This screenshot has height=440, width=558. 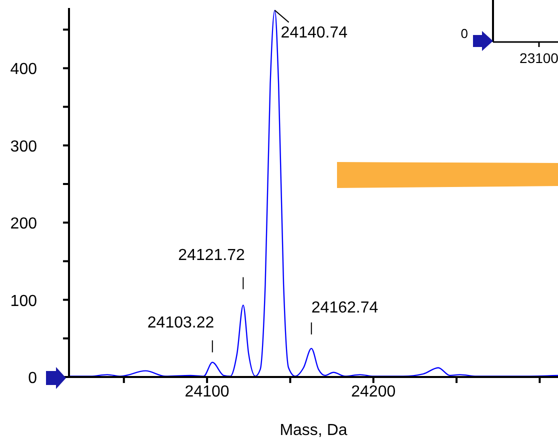 What do you see at coordinates (314, 33) in the screenshot?
I see `annotation: 24140.74` at bounding box center [314, 33].